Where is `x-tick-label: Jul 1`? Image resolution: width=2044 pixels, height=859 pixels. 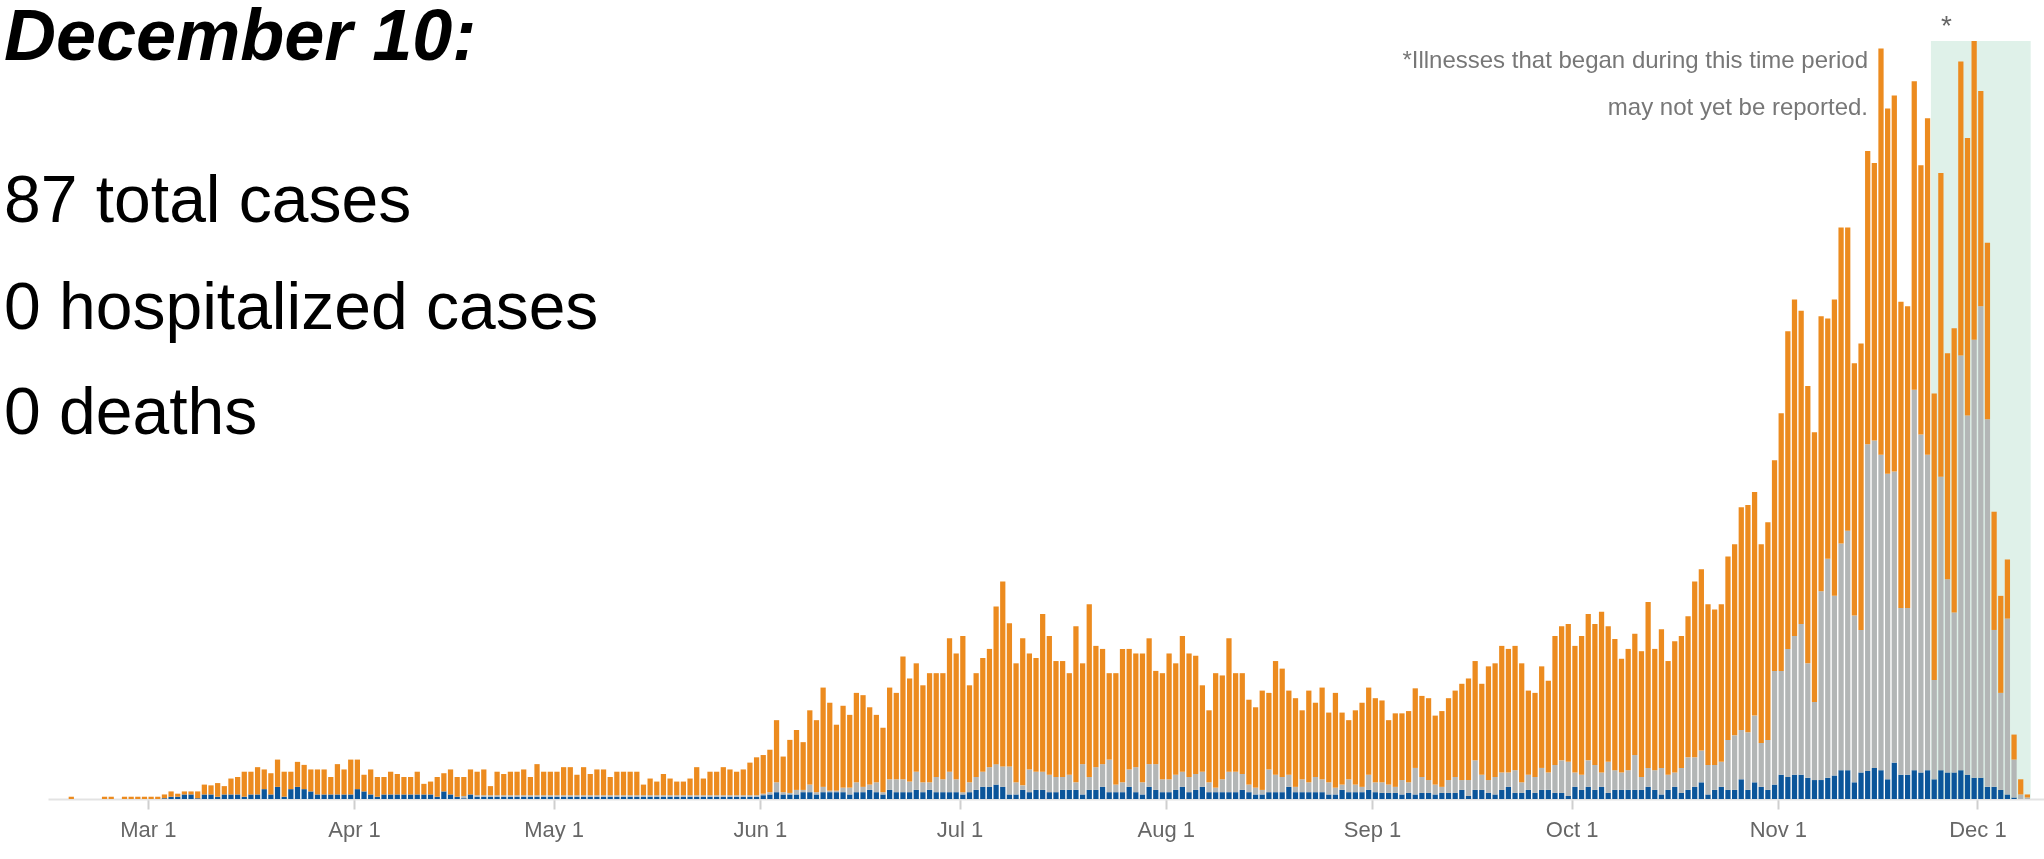 x-tick-label: Jul 1 is located at coordinates (960, 829).